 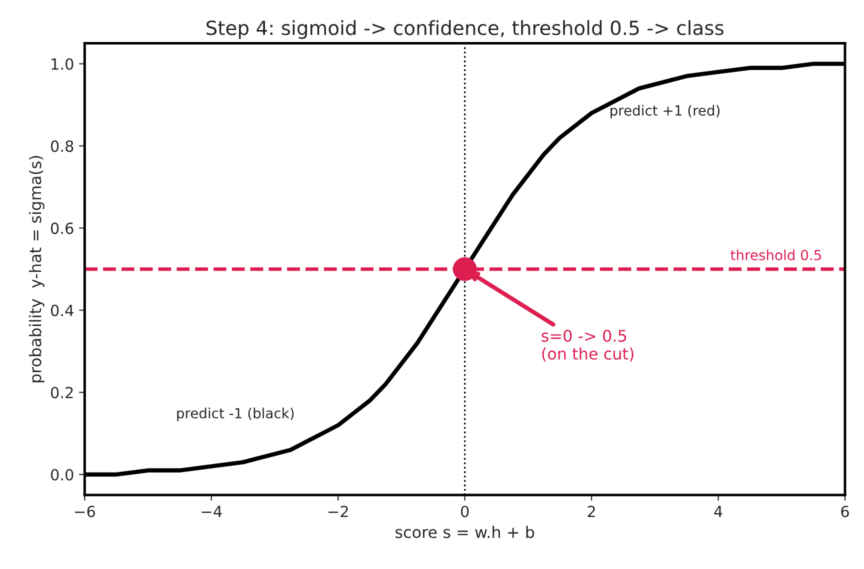 What do you see at coordinates (61, 392) in the screenshot?
I see `y-tick-label: 0.2` at bounding box center [61, 392].